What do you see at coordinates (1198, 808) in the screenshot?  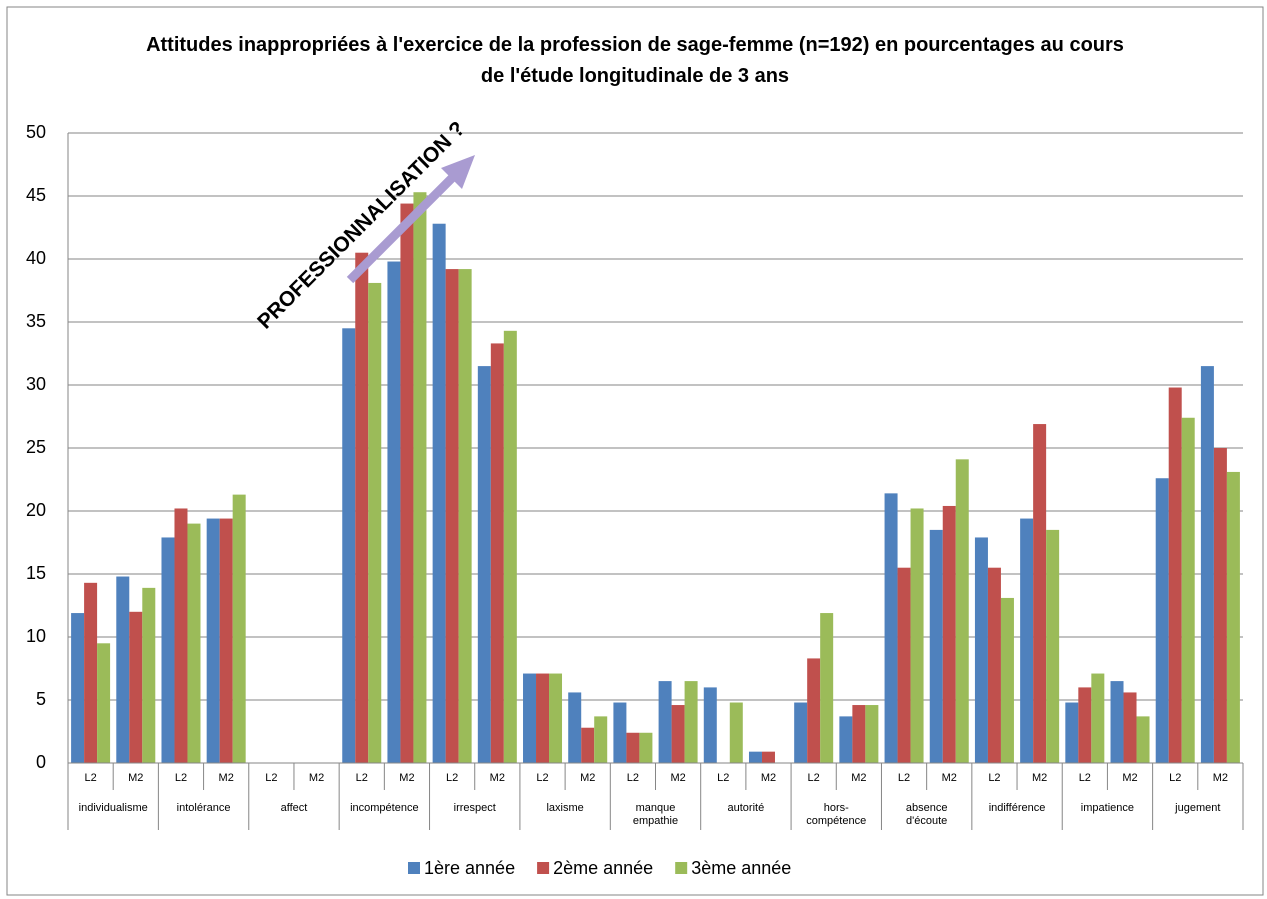 I see `group-label: jugement` at bounding box center [1198, 808].